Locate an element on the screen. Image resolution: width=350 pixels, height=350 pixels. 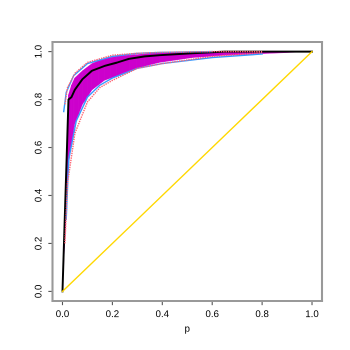
x-tick-label: 0.0 is located at coordinates (62, 314).